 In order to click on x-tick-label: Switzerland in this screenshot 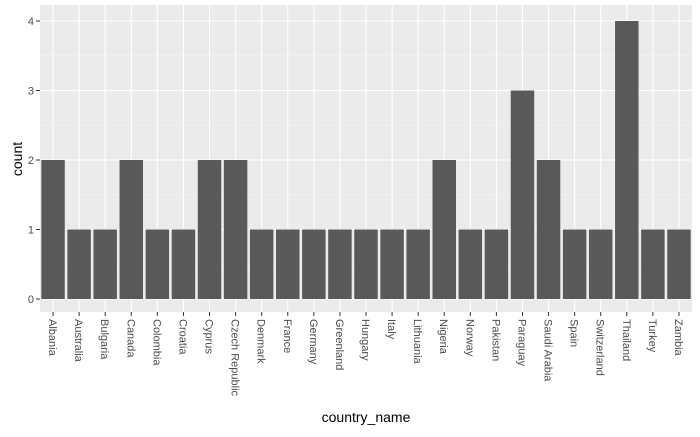, I will do `click(600, 347)`.